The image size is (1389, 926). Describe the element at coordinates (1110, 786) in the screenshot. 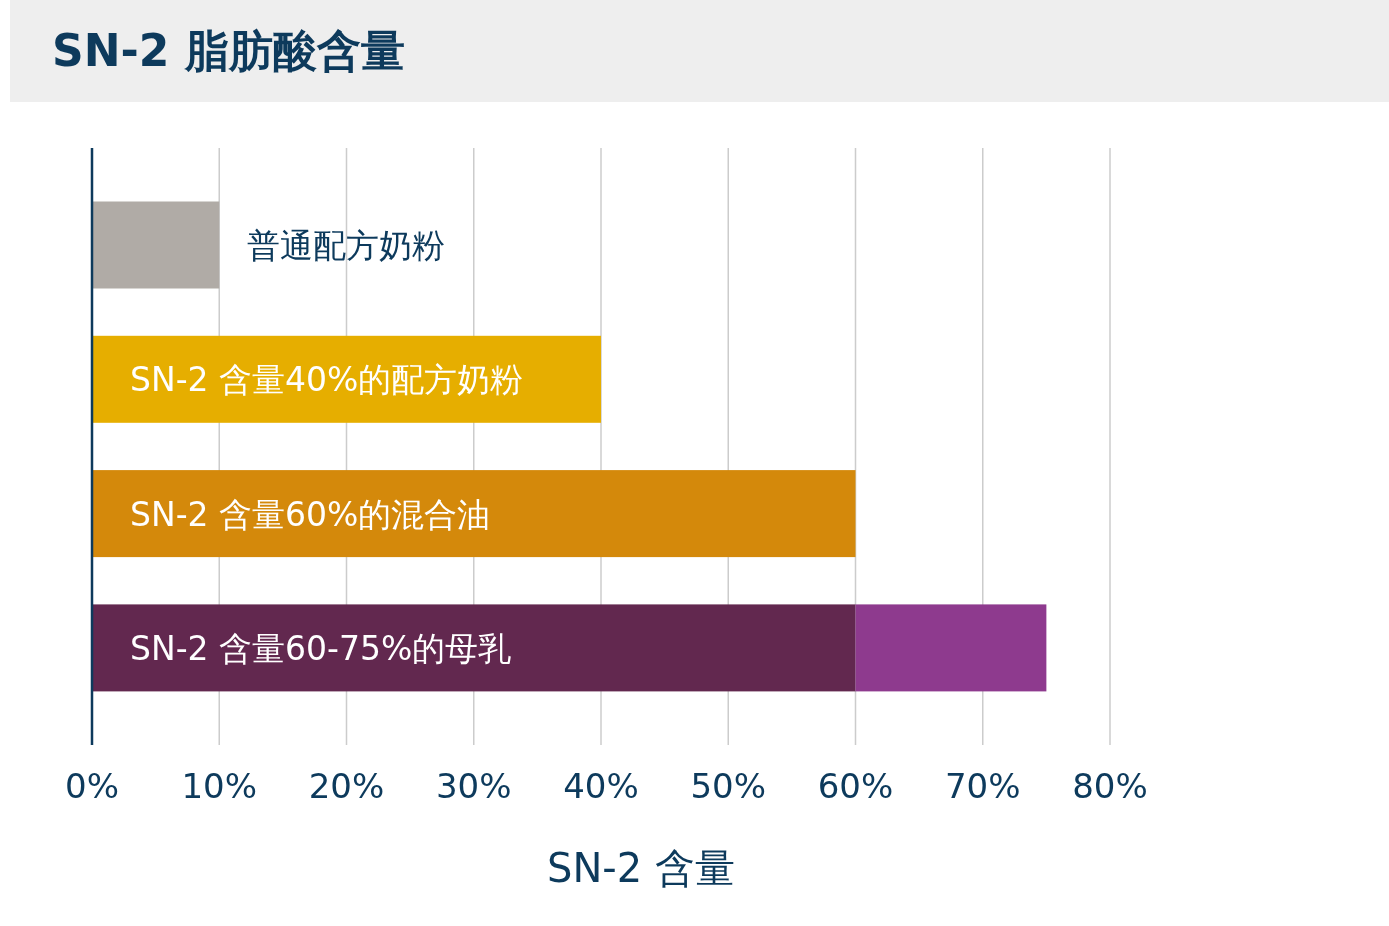

I see `x-tick-label: 80%` at that location.